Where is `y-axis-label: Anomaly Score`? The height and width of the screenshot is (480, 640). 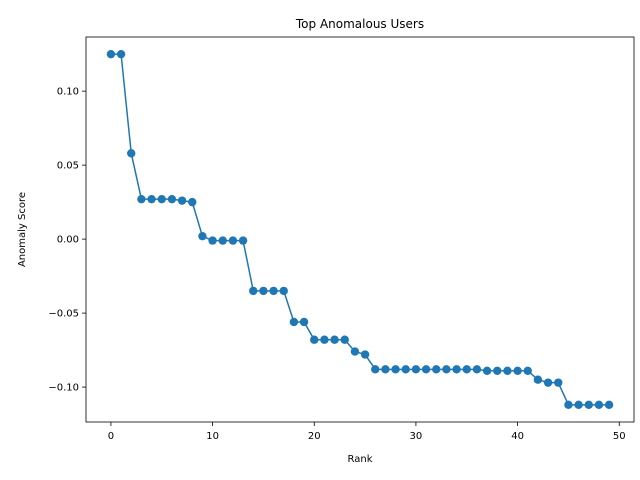
y-axis-label: Anomaly Score is located at coordinates (22, 229).